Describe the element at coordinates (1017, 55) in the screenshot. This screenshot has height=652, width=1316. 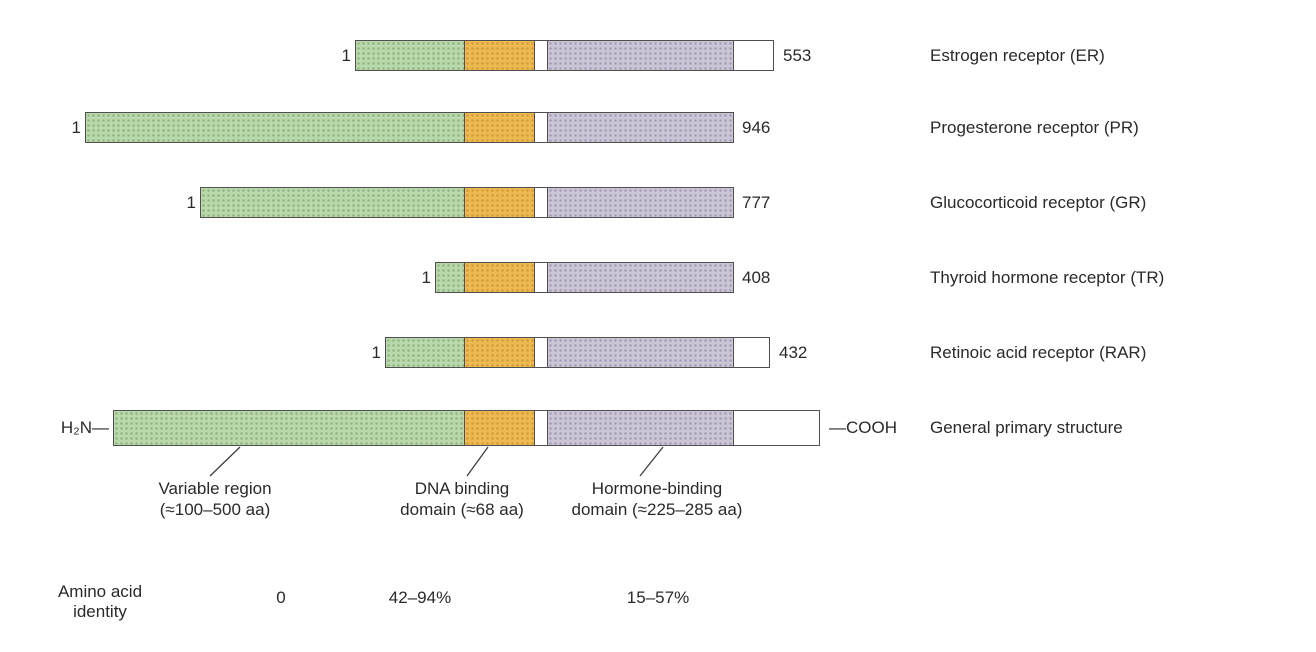
I see `receptor-name-er: Estrogen receptor (ER)` at that location.